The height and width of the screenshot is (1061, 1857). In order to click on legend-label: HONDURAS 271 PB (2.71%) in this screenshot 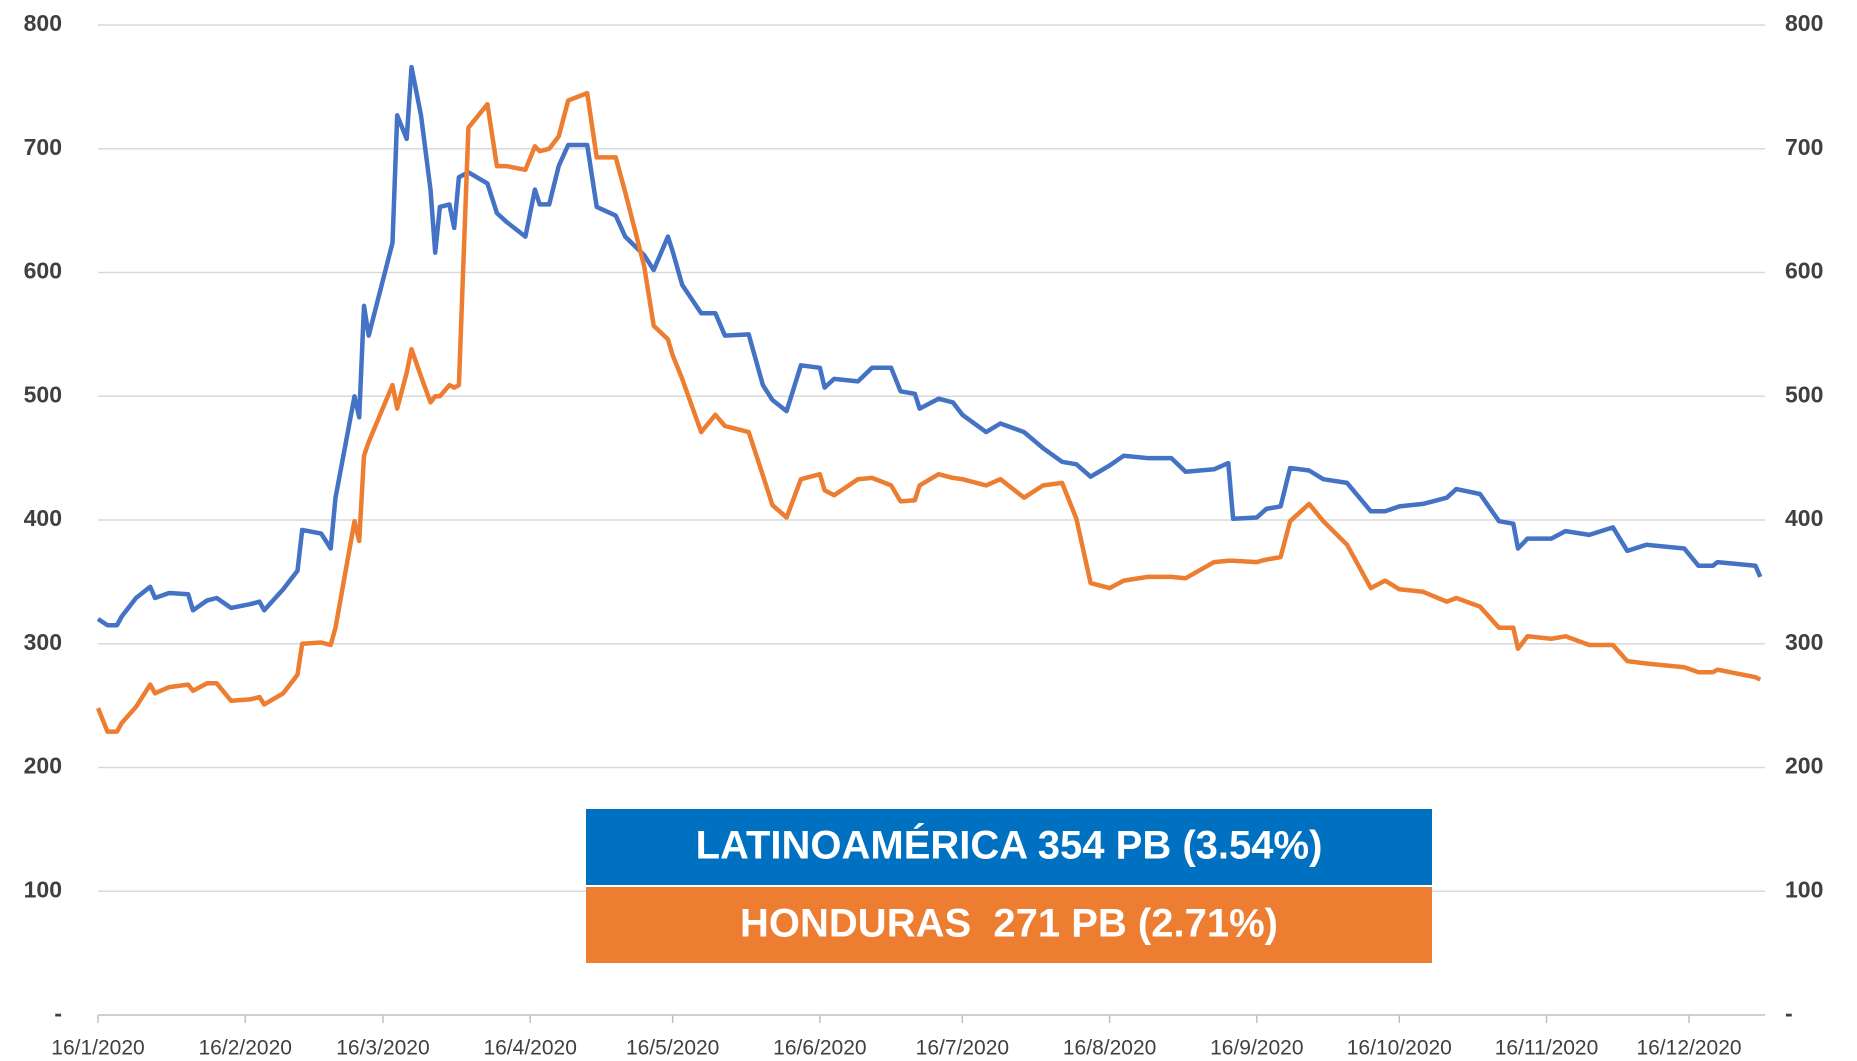, I will do `click(1009, 924)`.